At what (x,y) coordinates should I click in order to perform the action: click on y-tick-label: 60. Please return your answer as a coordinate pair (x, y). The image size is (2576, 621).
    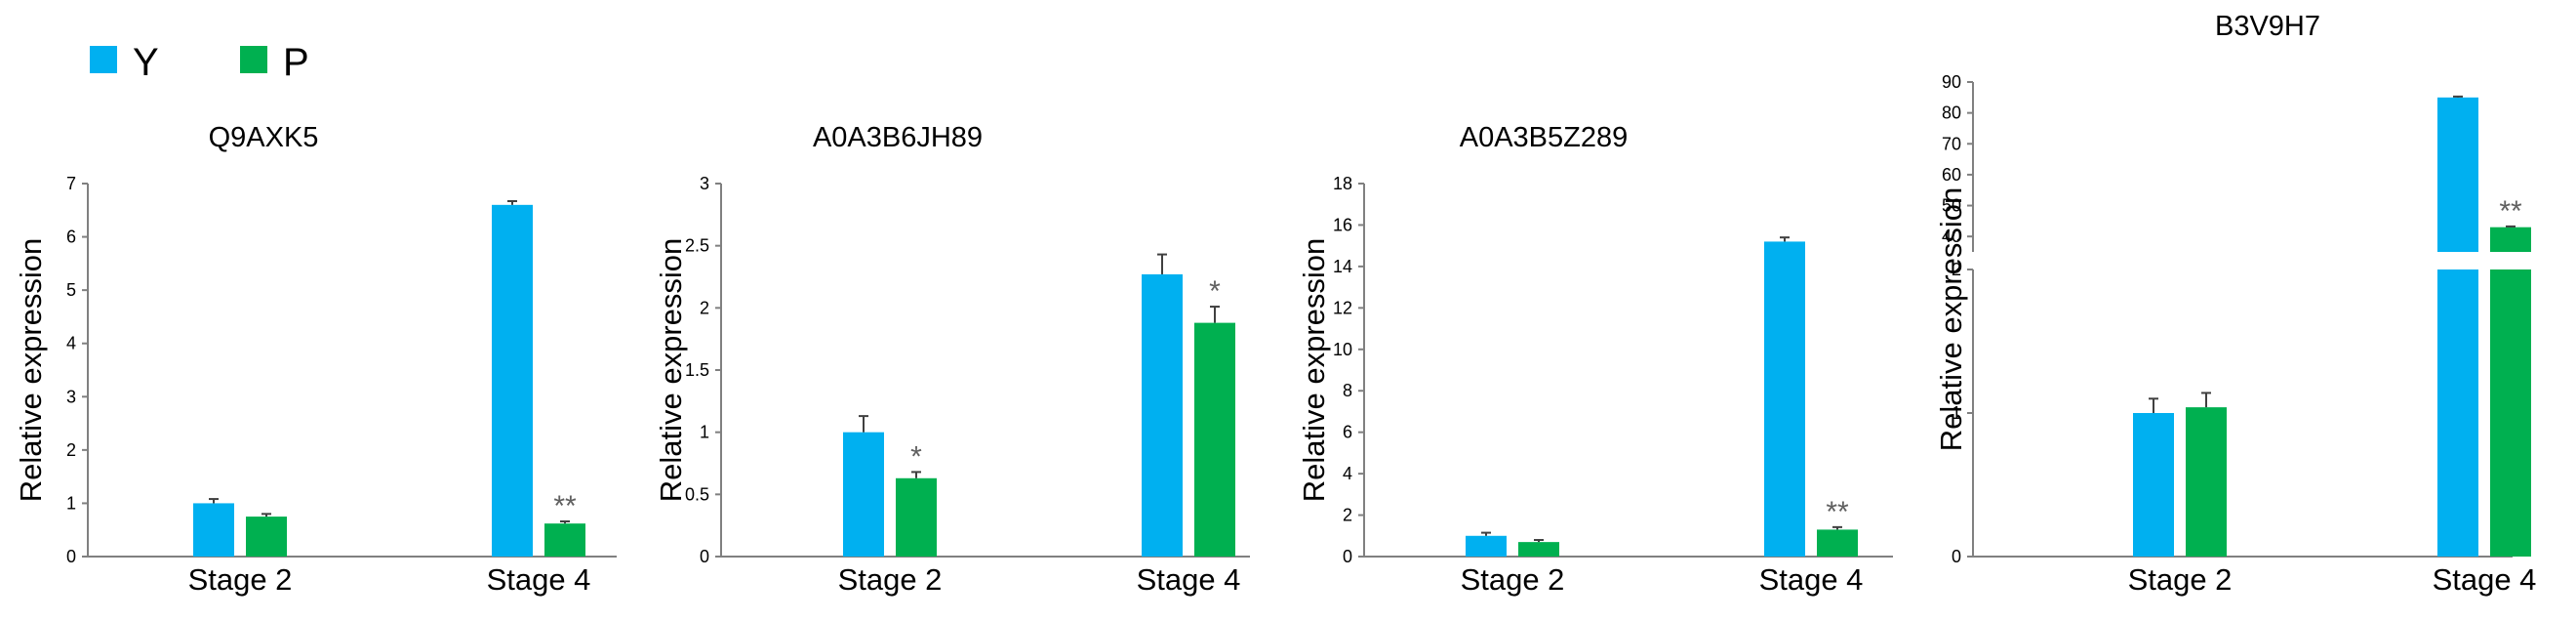
    Looking at the image, I should click on (1951, 175).